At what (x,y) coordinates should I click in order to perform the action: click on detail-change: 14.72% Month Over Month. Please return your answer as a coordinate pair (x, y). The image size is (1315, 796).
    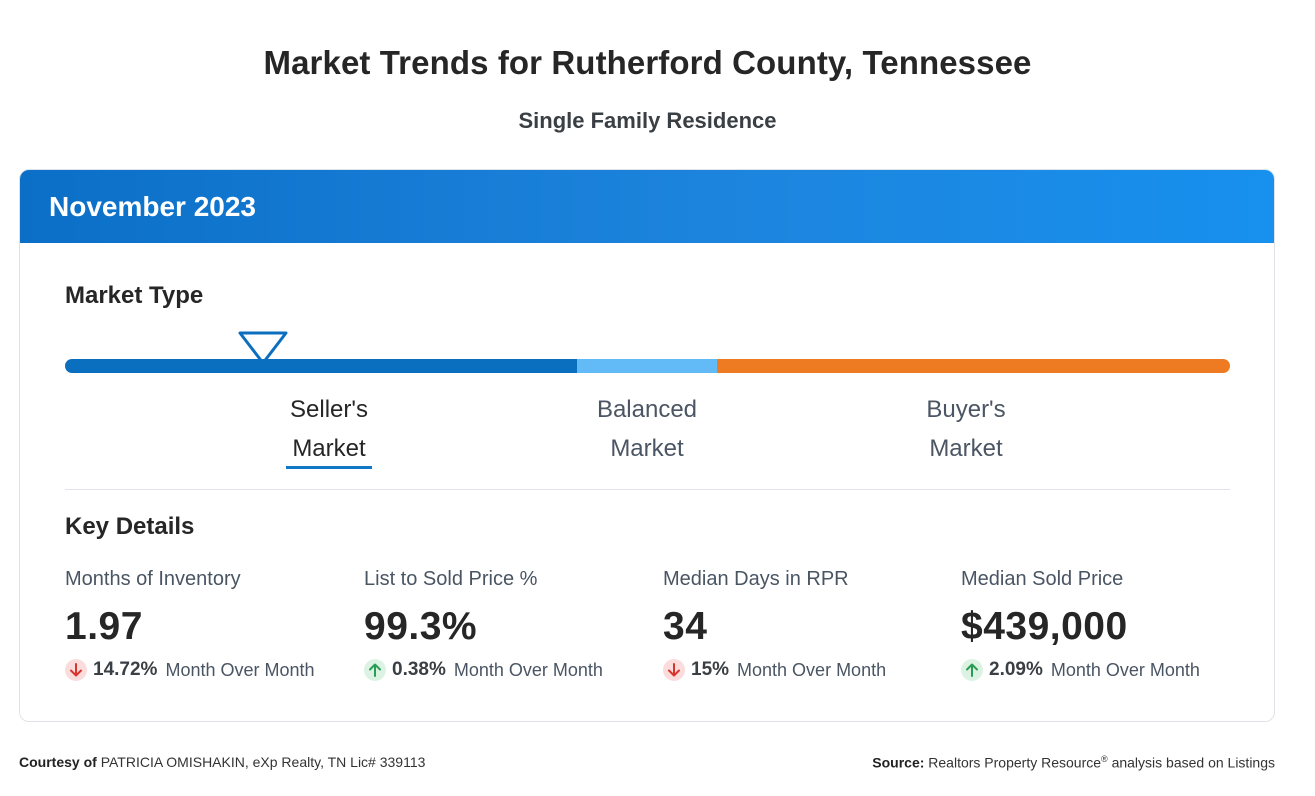
    Looking at the image, I should click on (190, 670).